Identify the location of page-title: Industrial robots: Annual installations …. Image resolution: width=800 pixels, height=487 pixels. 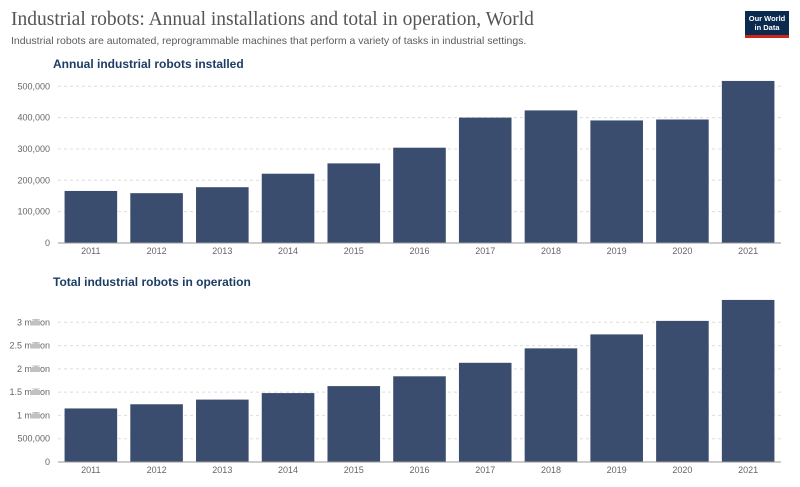
(272, 19).